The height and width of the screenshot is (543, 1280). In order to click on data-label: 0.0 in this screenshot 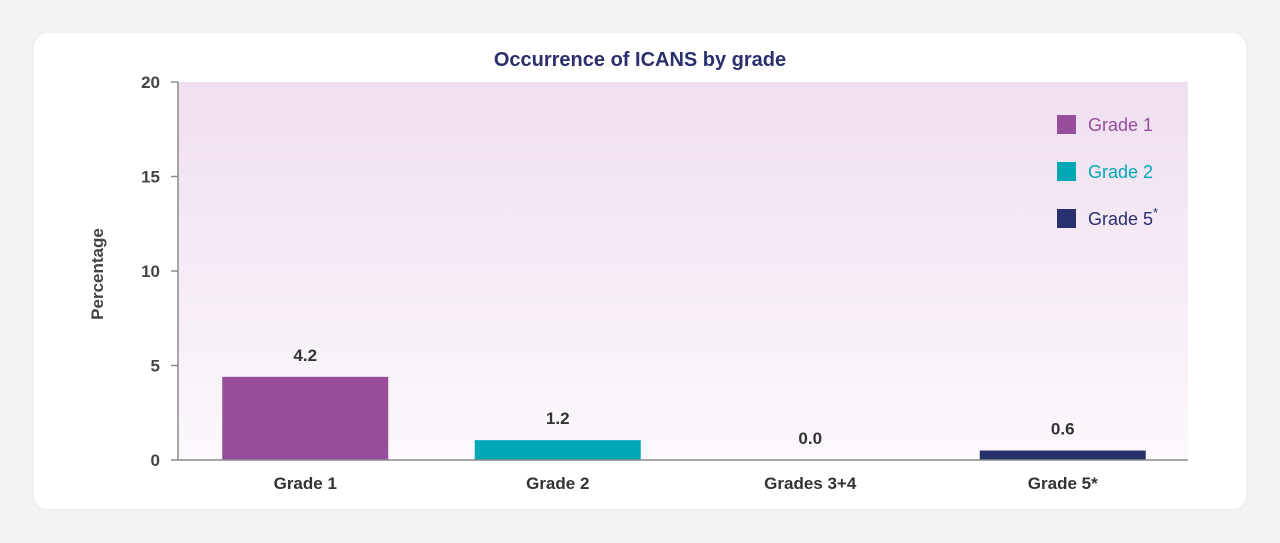, I will do `click(810, 438)`.